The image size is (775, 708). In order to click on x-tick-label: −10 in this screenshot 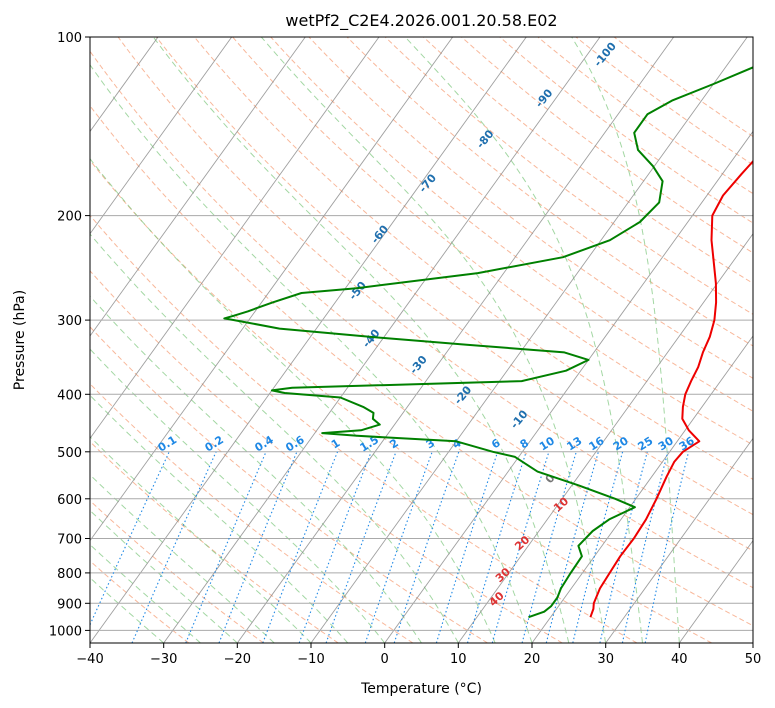, I will do `click(310, 659)`.